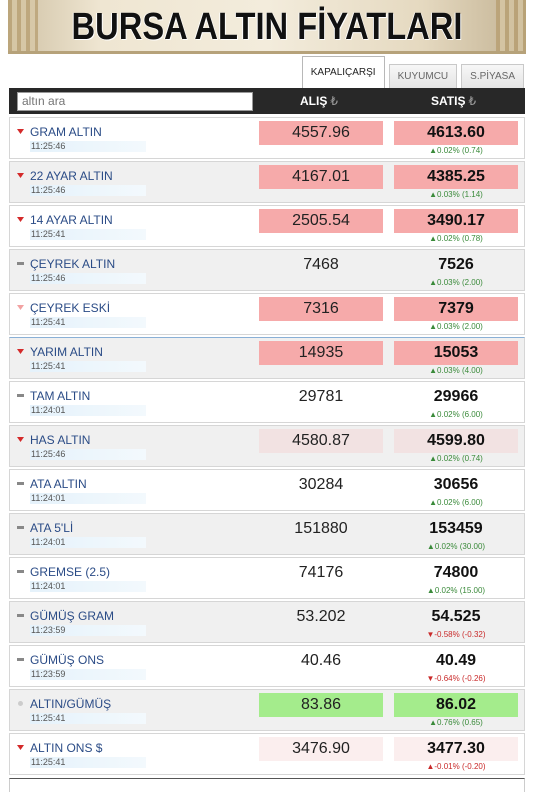 The width and height of the screenshot is (538, 792). Describe the element at coordinates (456, 238) in the screenshot. I see `price-change: ▲0.02% (0.78)` at that location.